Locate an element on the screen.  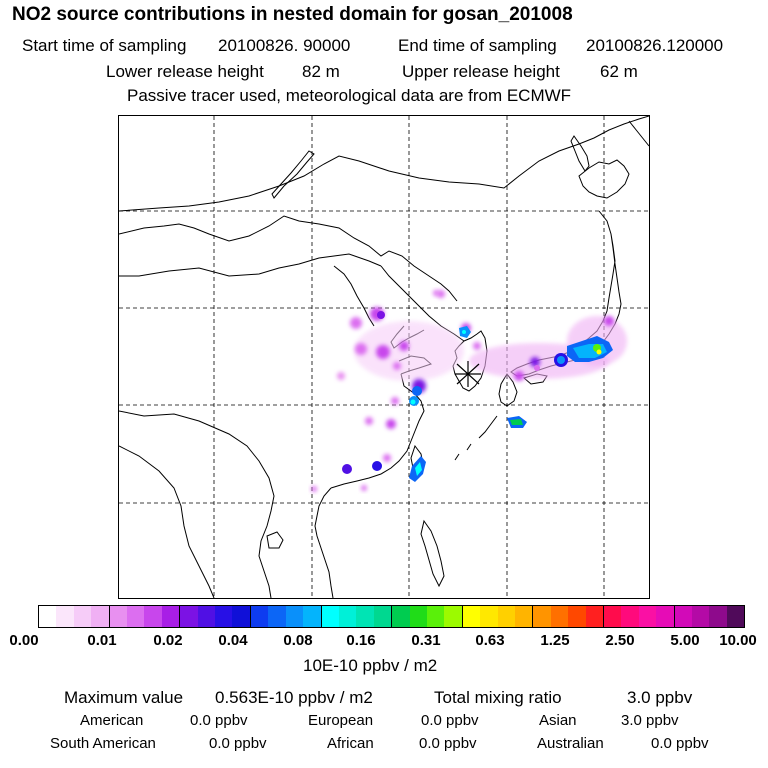
receptor-star-icon is located at coordinates (468, 374).